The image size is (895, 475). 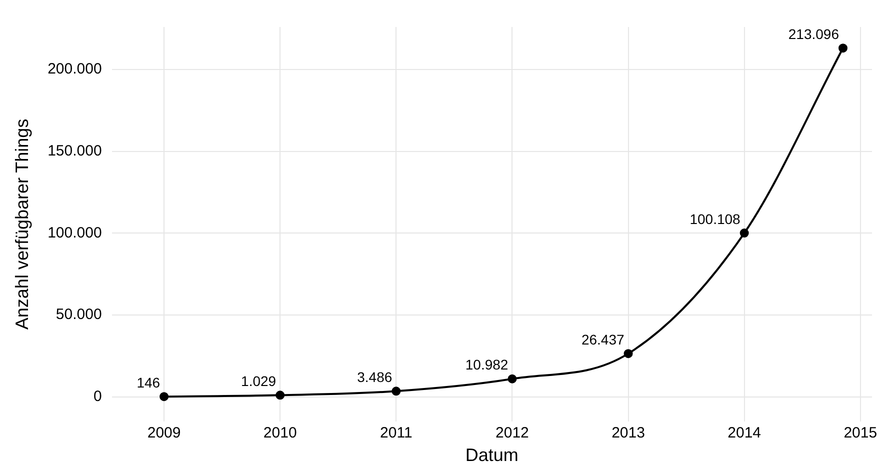 What do you see at coordinates (396, 433) in the screenshot?
I see `x-tick-label: 2011` at bounding box center [396, 433].